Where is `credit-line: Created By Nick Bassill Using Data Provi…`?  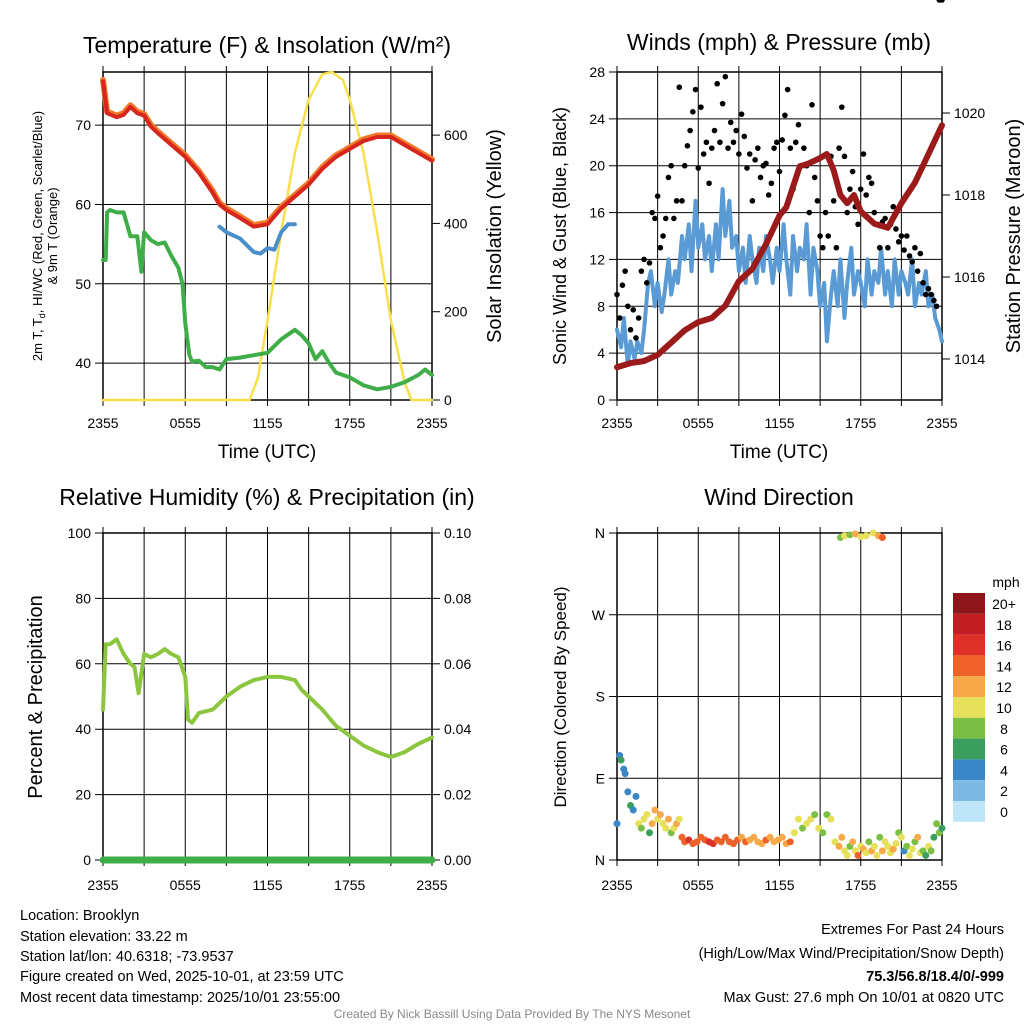
credit-line: Created By Nick Bassill Using Data Provi… is located at coordinates (512, 1014).